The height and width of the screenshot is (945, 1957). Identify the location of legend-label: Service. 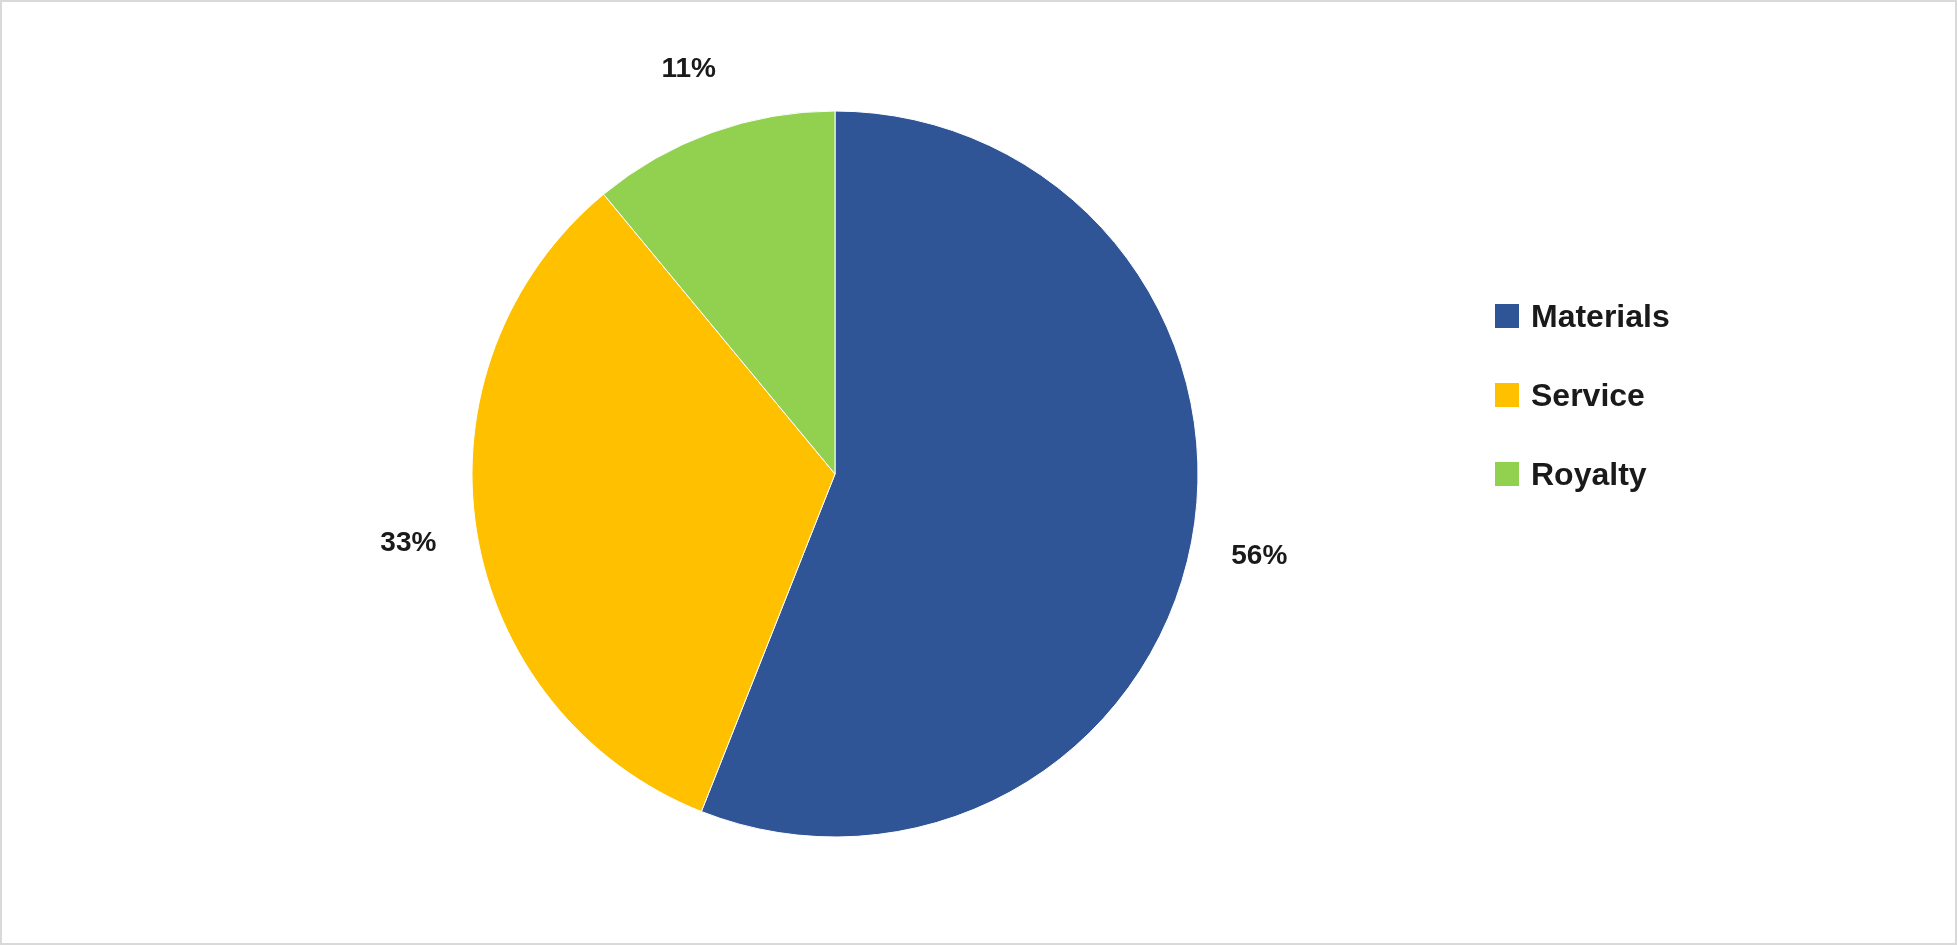
(1588, 395).